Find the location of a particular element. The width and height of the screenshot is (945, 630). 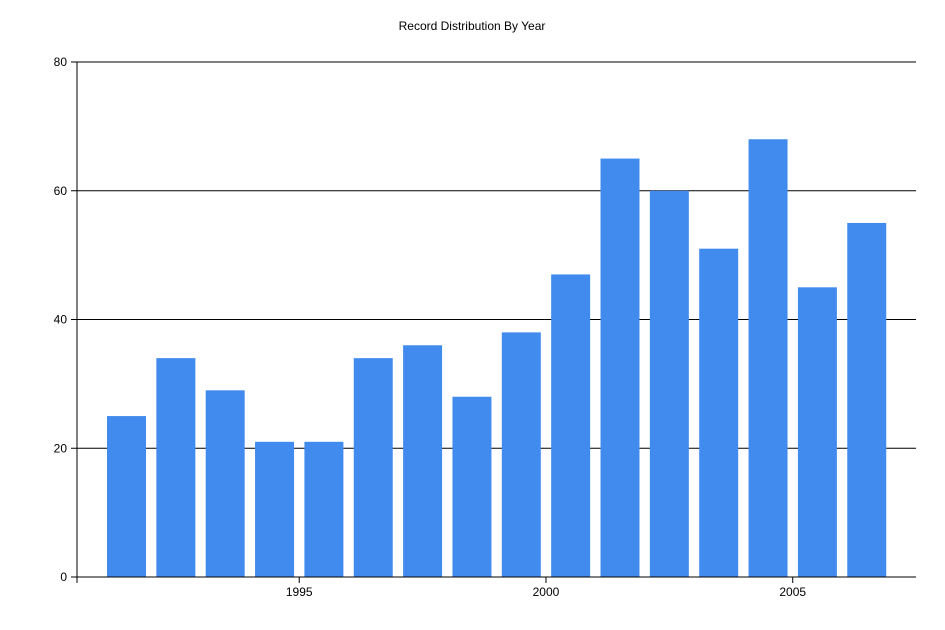

bar-2001 is located at coordinates (620, 367).